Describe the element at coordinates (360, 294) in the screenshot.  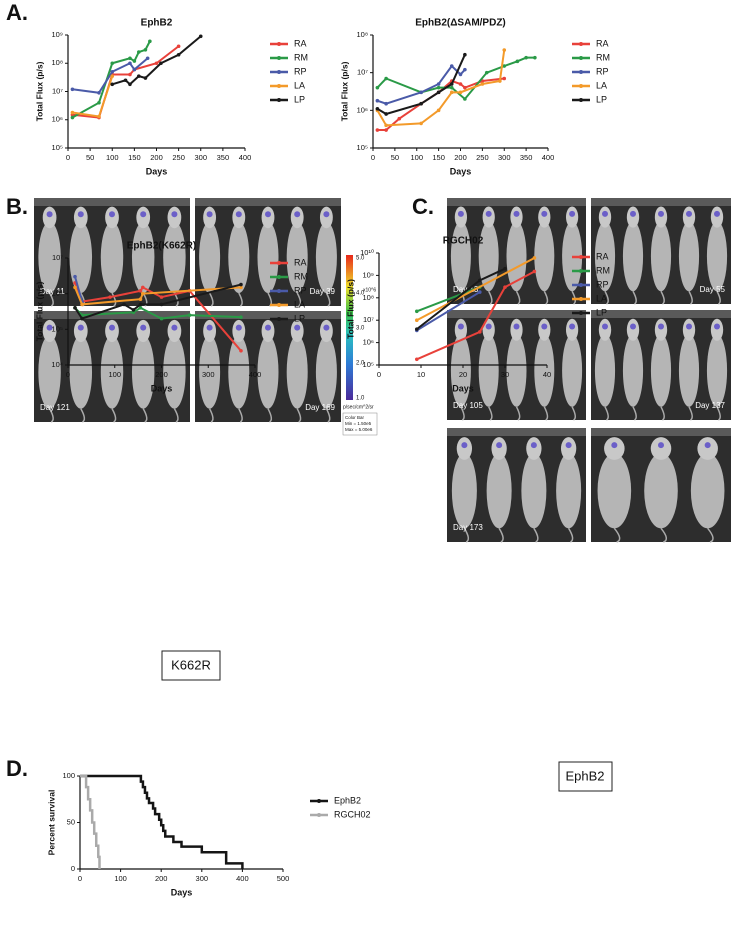
I see `colorbar-tick: 4.0` at that location.